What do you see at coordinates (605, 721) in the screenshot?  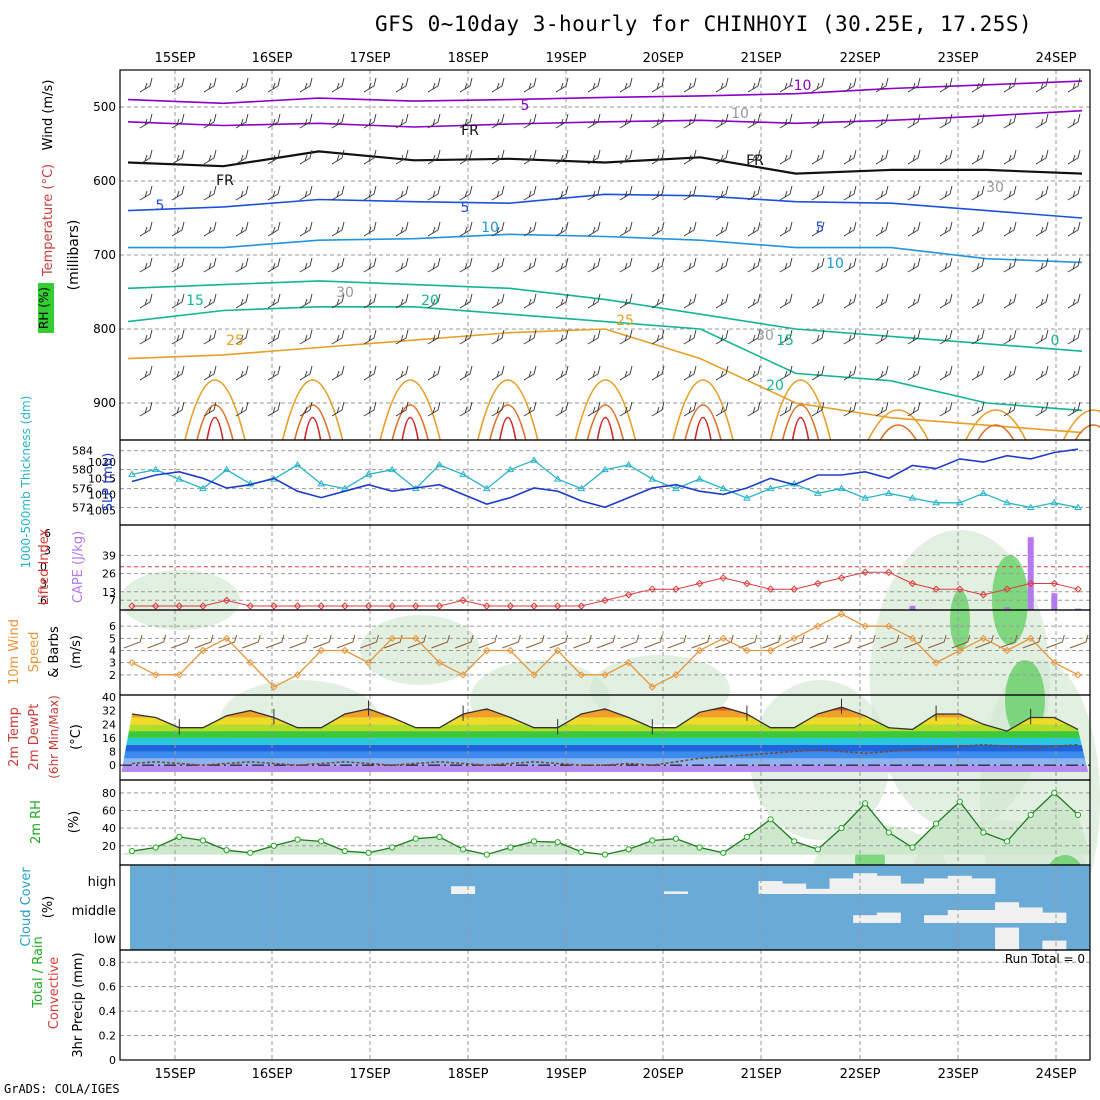 I see `temp-band` at bounding box center [605, 721].